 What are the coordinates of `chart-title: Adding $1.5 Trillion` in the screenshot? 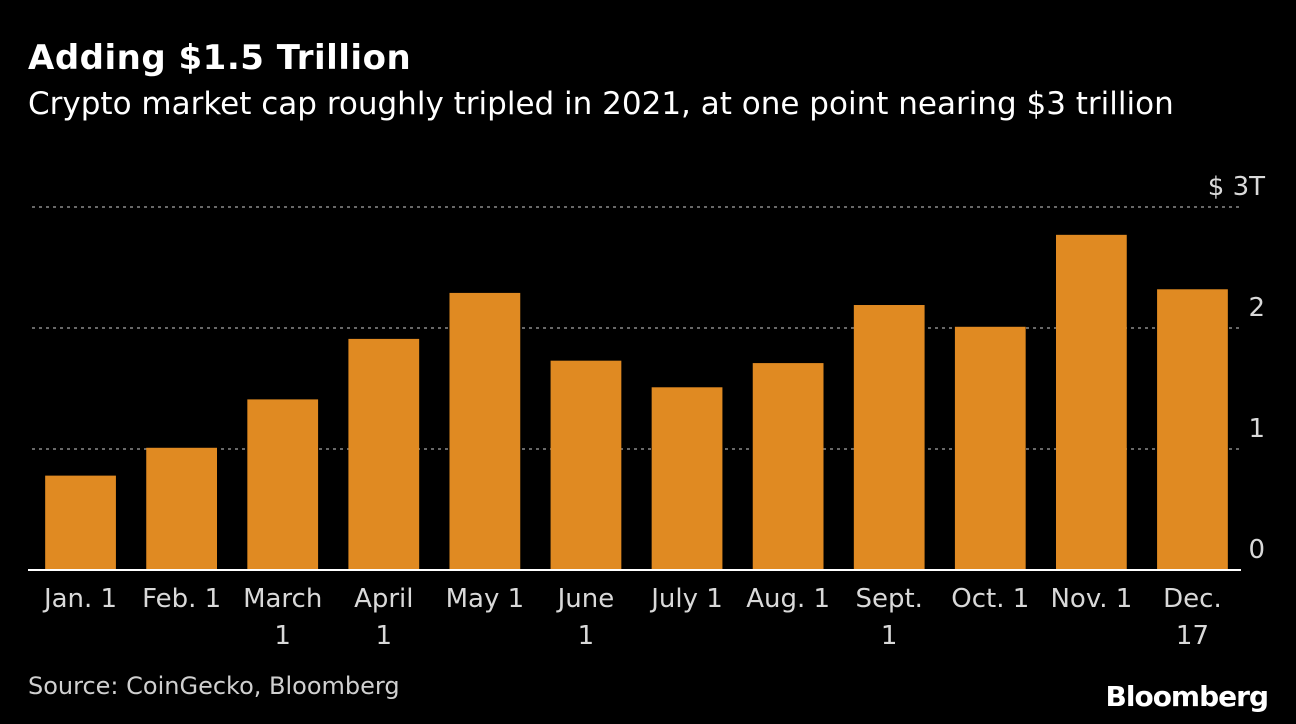 It's located at (220, 58).